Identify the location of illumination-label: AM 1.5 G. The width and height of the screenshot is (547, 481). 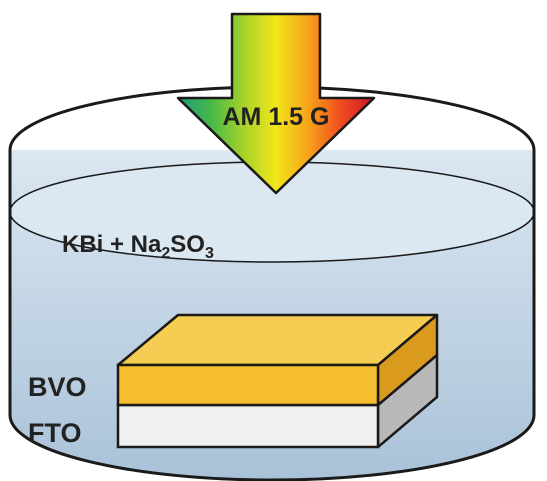
(276, 117).